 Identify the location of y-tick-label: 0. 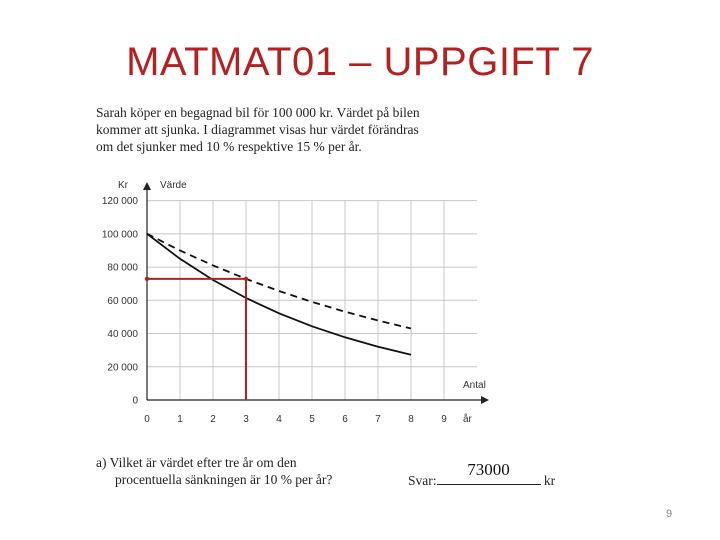
(135, 401).